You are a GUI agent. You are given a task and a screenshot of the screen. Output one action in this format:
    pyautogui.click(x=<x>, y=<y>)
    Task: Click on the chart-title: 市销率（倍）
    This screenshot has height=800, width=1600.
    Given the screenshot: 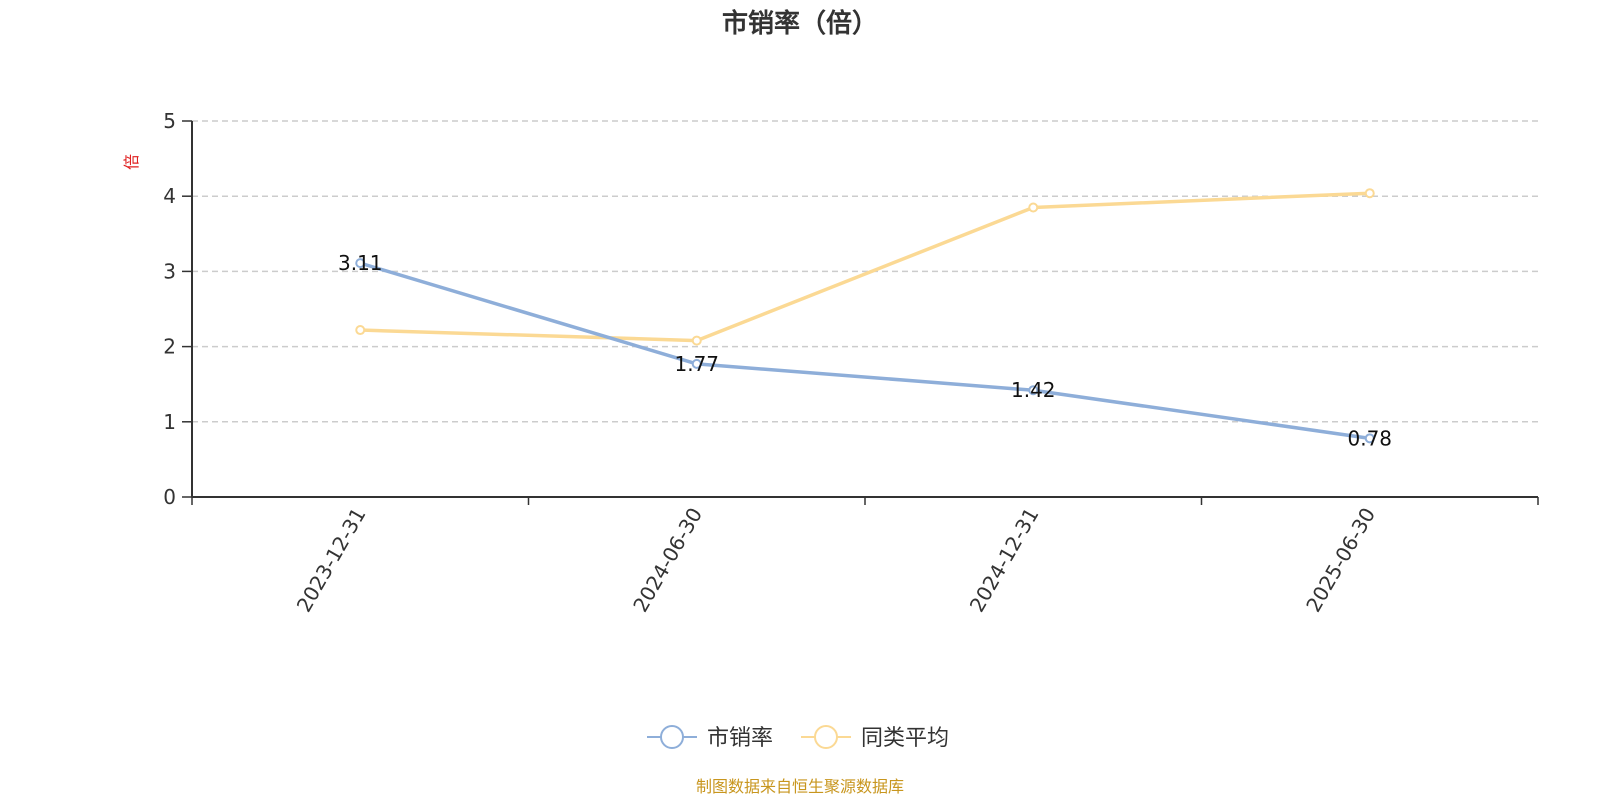 What is the action you would take?
    pyautogui.click(x=800, y=23)
    